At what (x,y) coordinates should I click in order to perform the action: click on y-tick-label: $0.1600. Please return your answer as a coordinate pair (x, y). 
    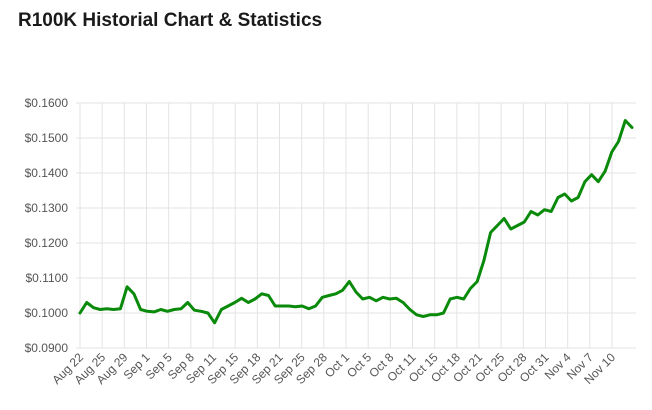
    Looking at the image, I should click on (47, 103).